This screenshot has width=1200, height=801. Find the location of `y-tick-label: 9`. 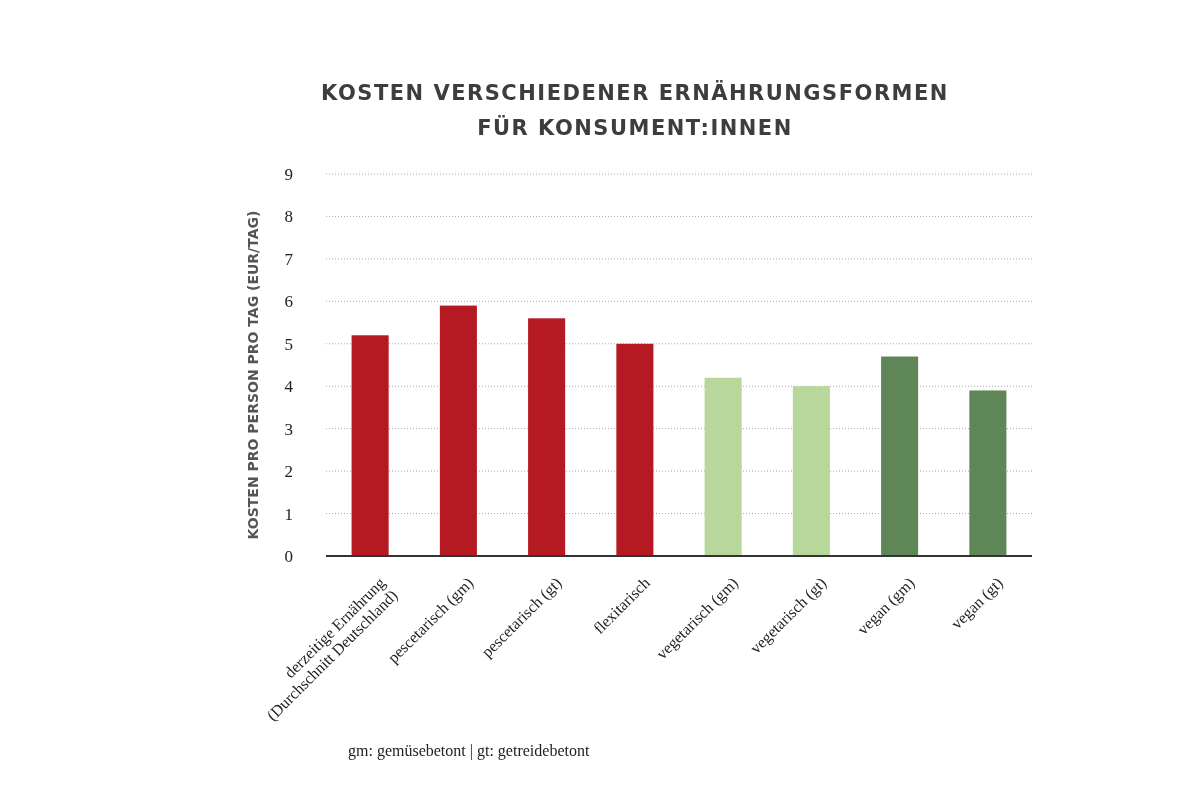

y-tick-label: 9 is located at coordinates (288, 174).